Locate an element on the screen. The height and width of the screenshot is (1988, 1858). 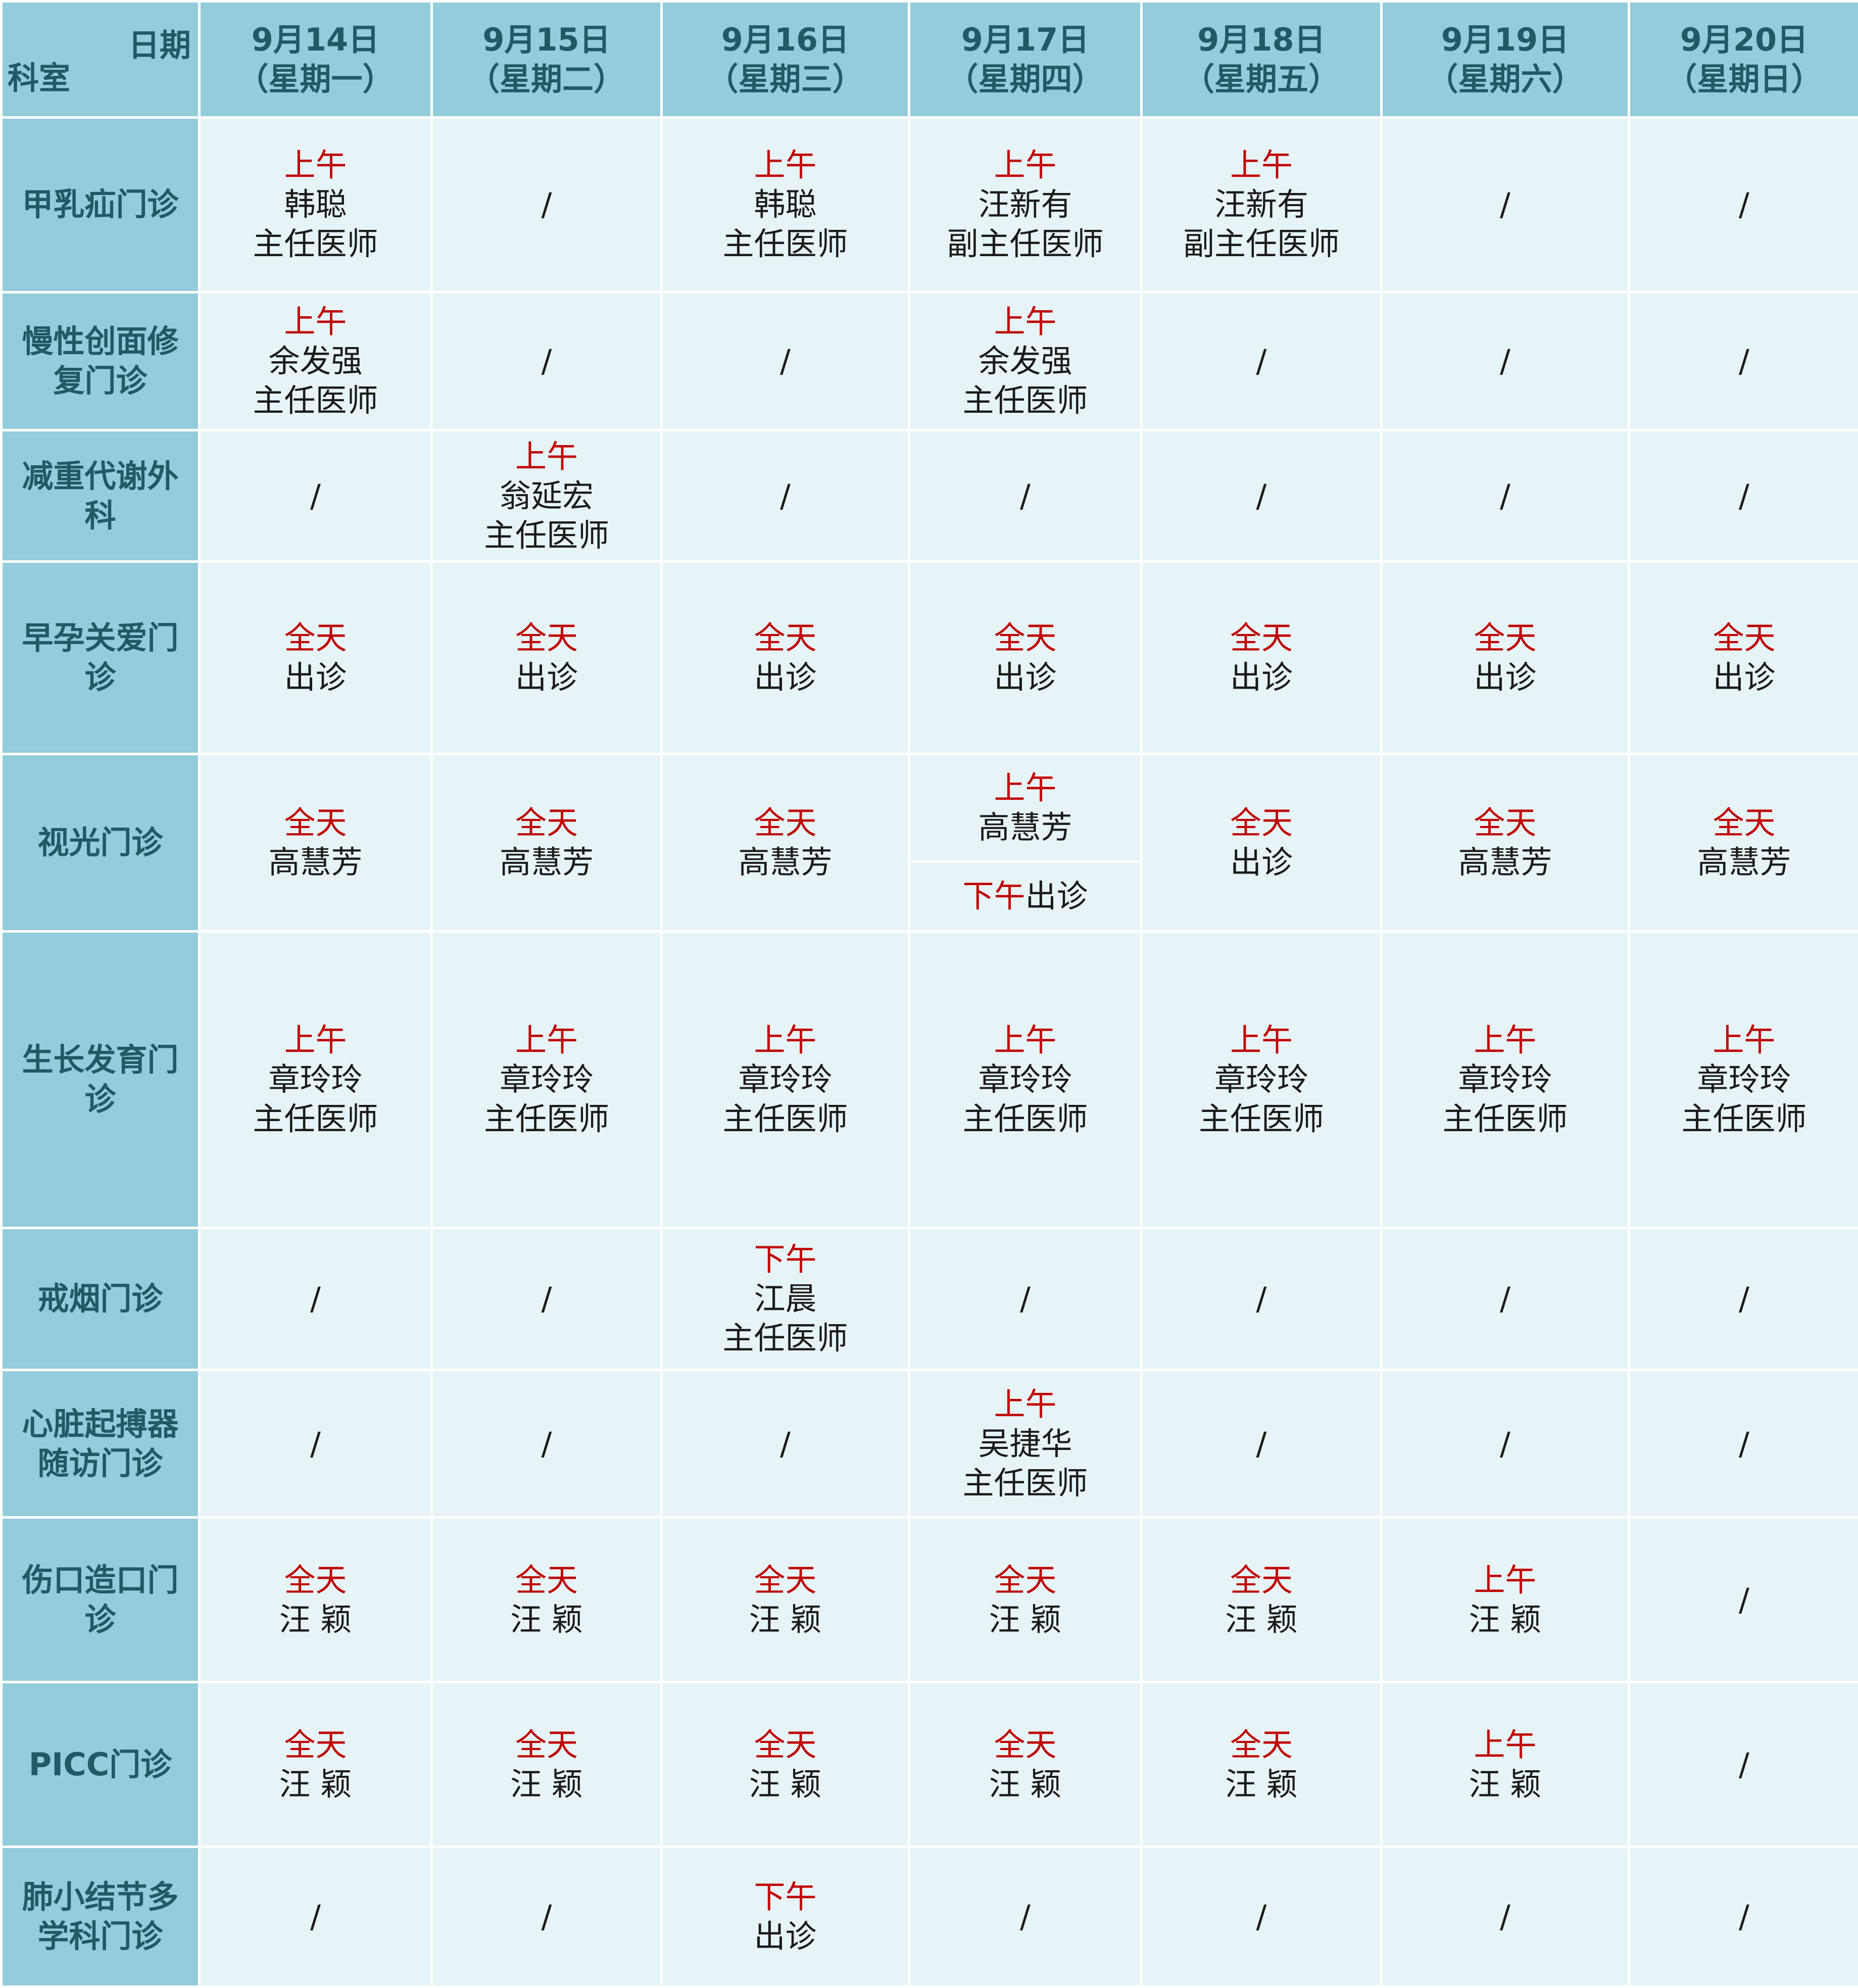
afternoon-slot: 下午出诊 is located at coordinates (1025, 897).